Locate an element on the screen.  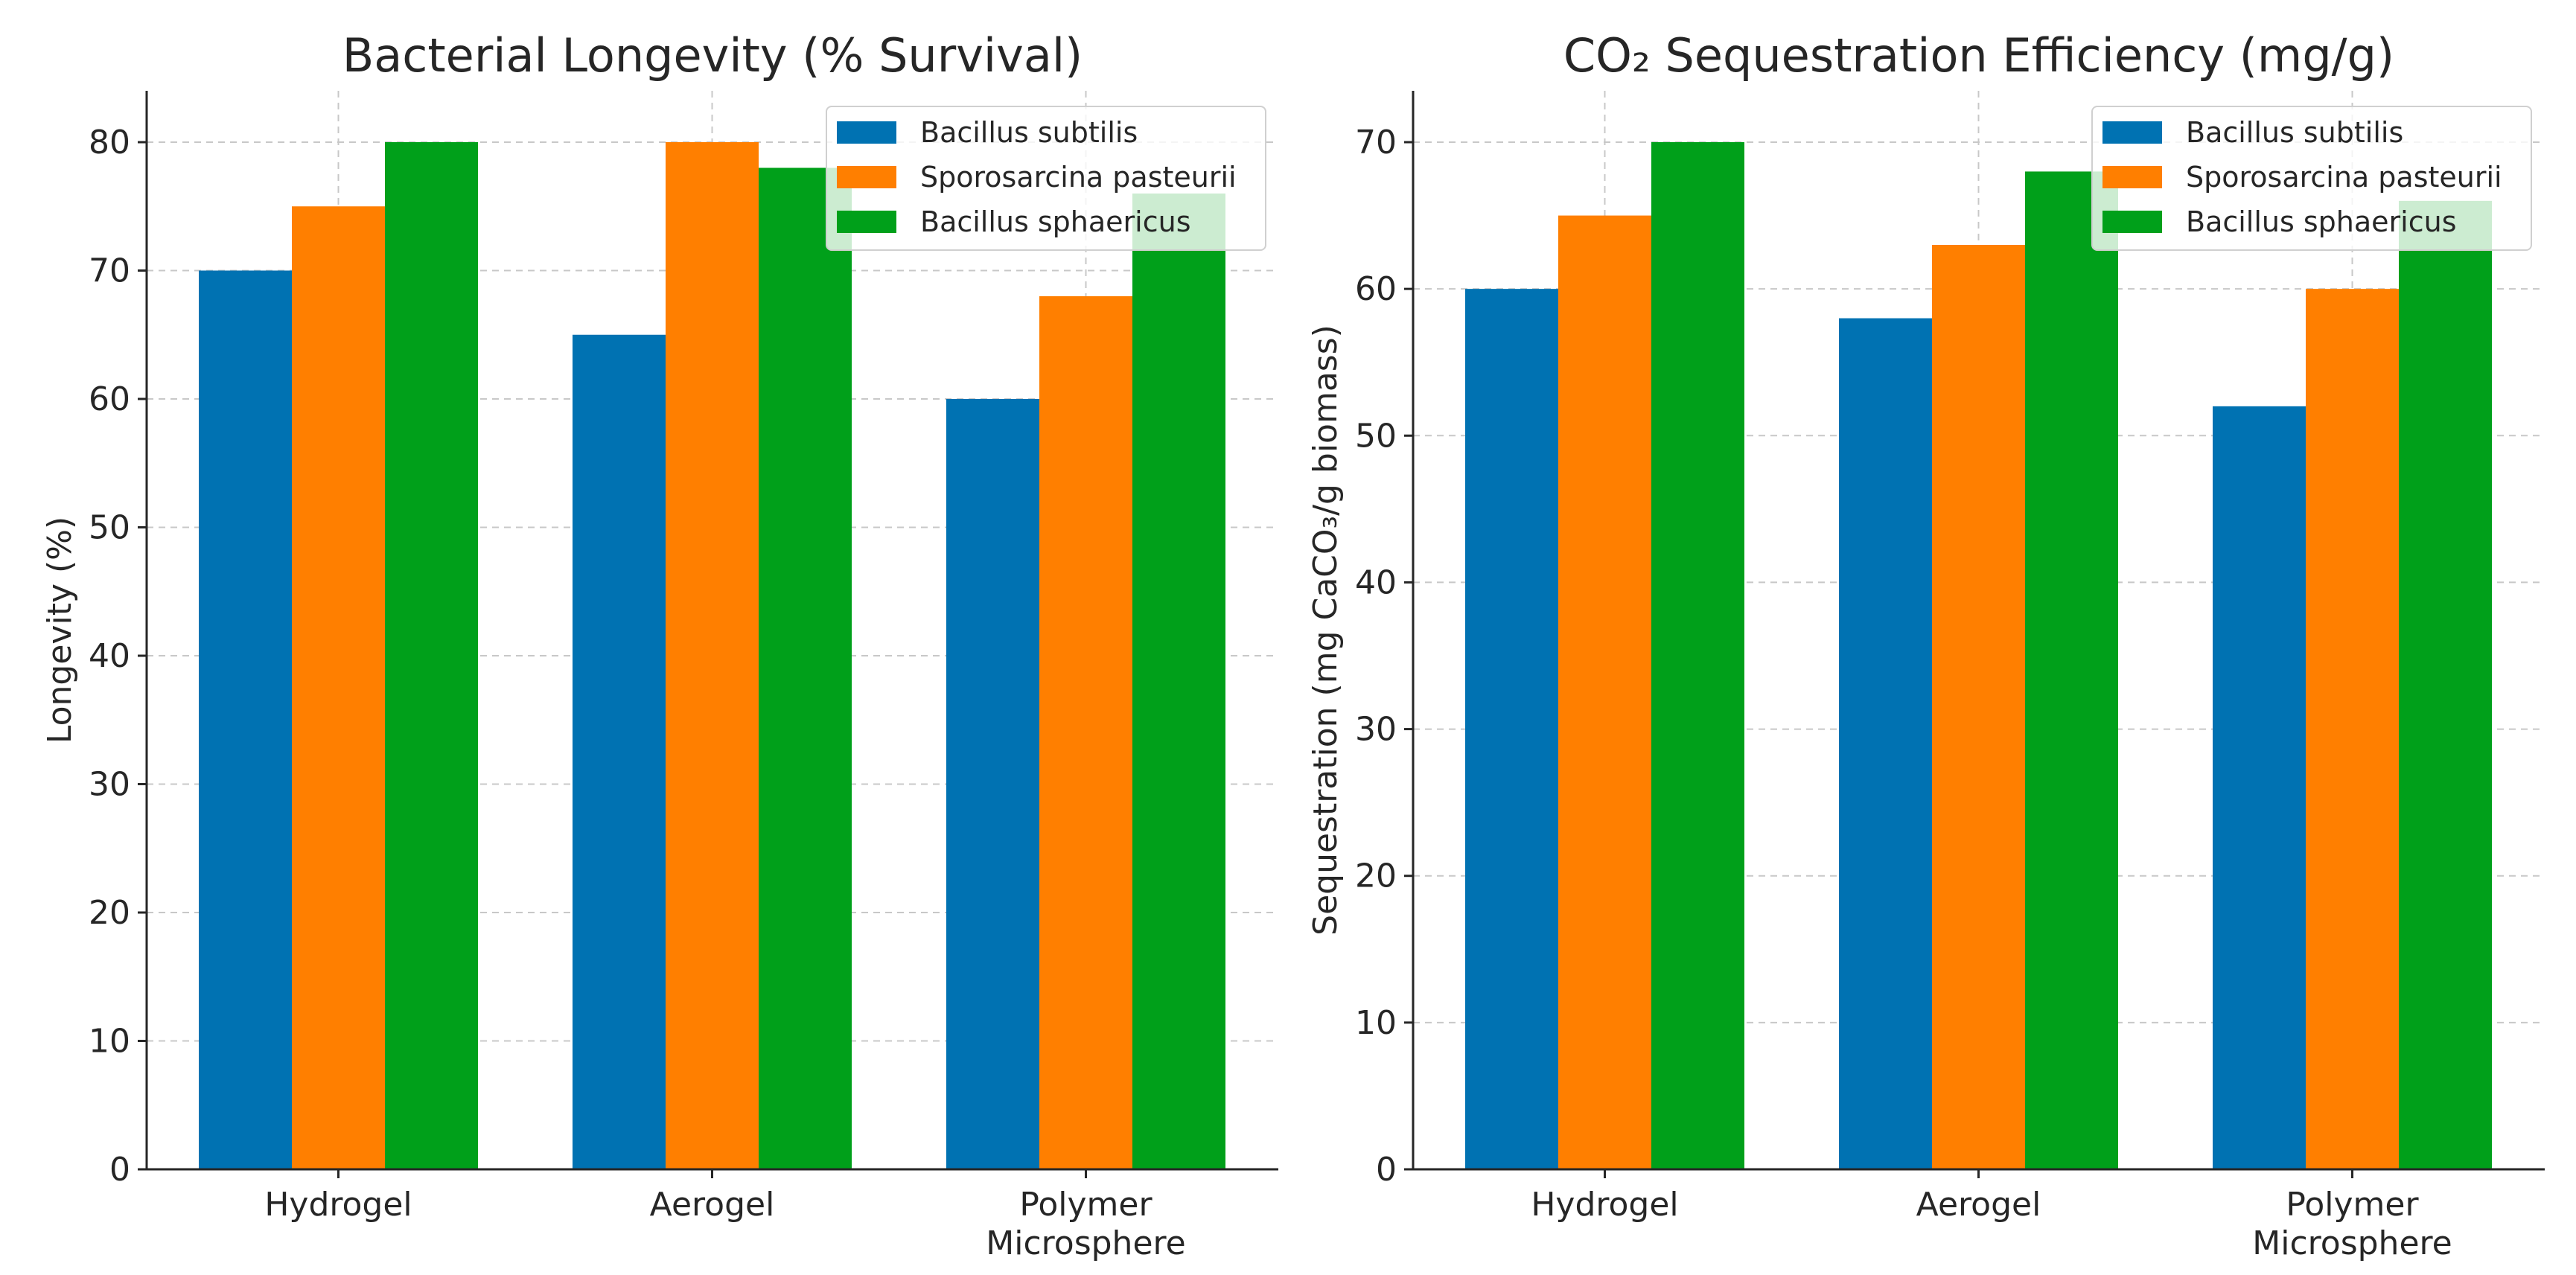
chart-title: CO₂ Sequestration Efficiency (mg/g) is located at coordinates (1978, 55).